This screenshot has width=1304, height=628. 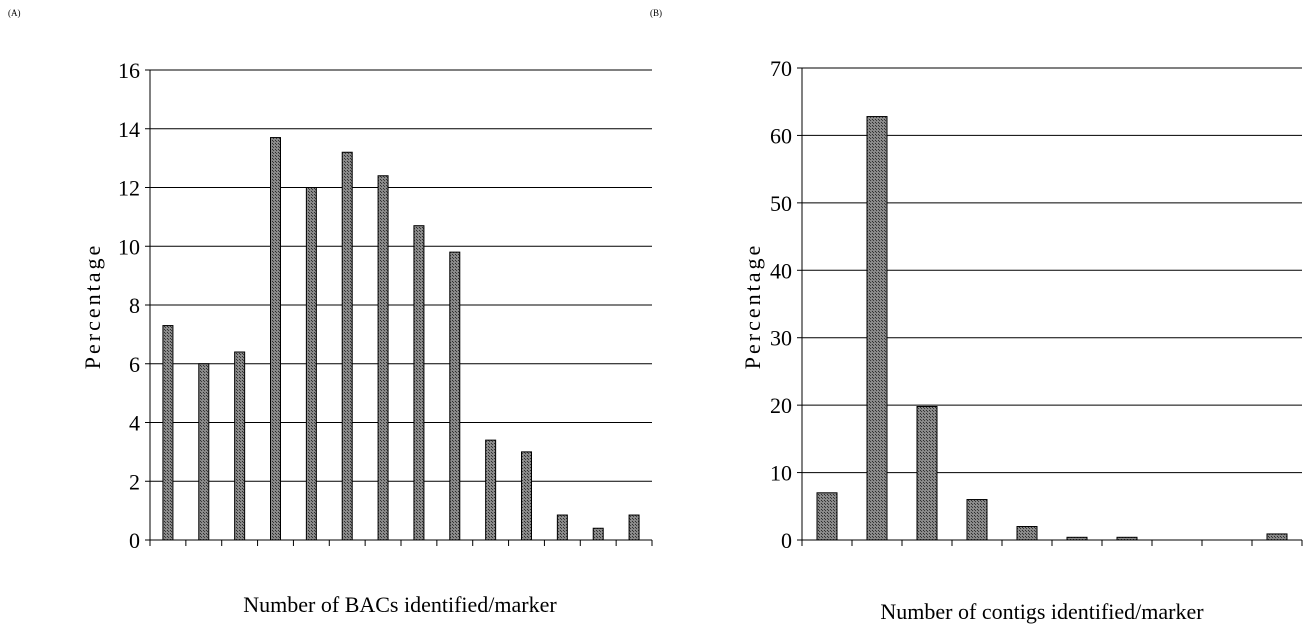 I want to click on y-tick-label: 8, so click(x=134, y=305).